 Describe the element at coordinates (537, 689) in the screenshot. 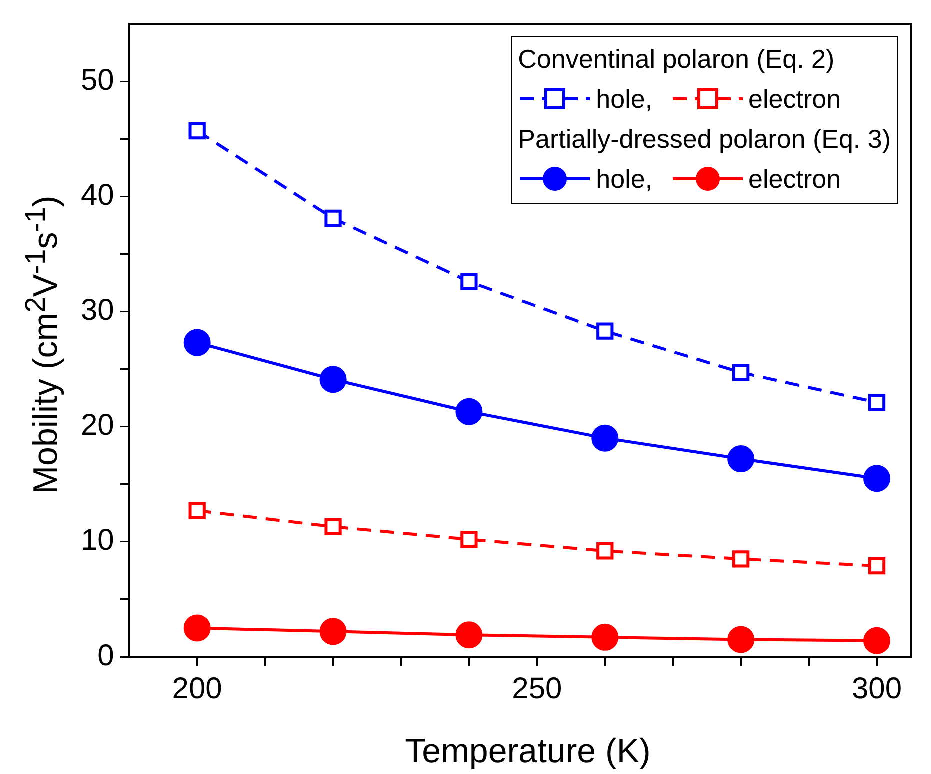

I see `x-tick-label: 250` at that location.